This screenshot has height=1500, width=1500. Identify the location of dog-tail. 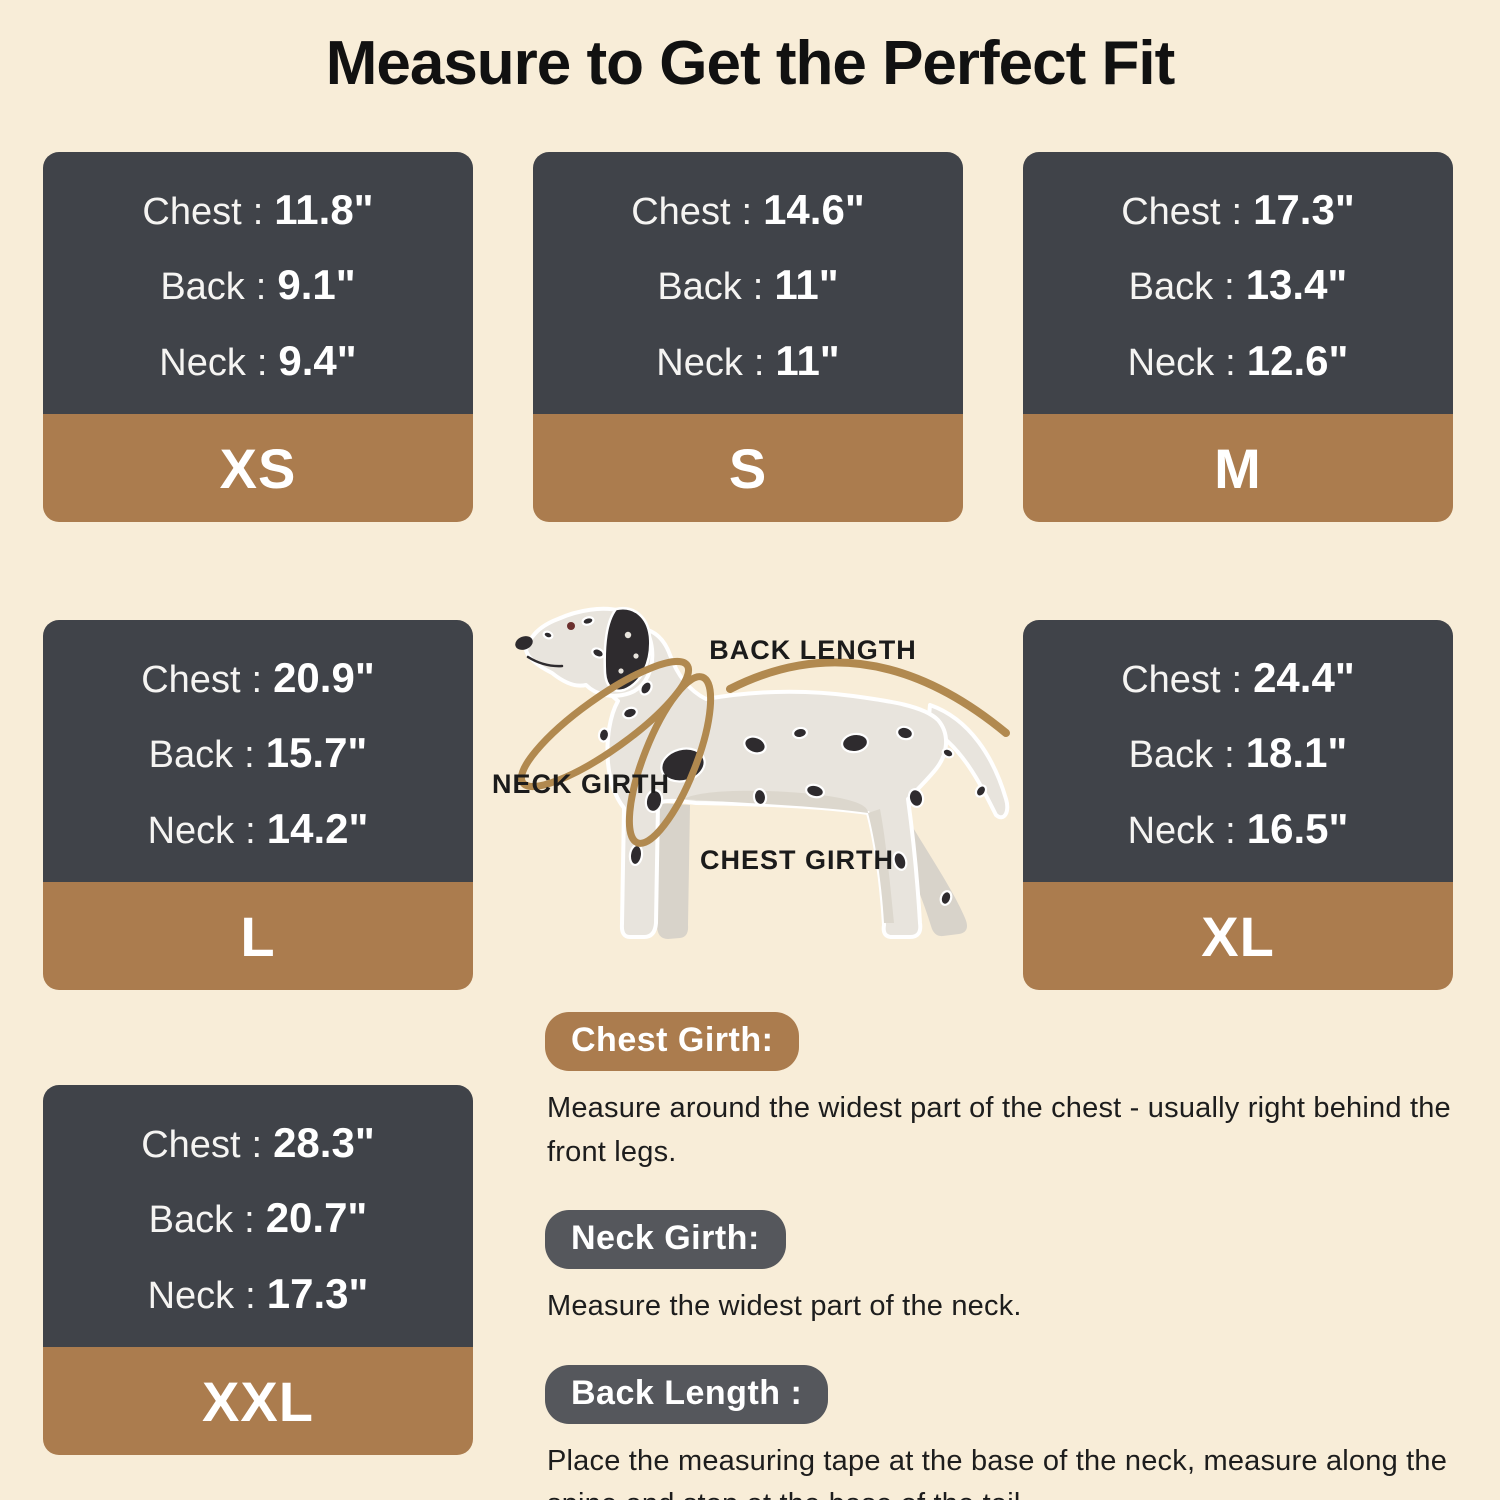
(968, 761).